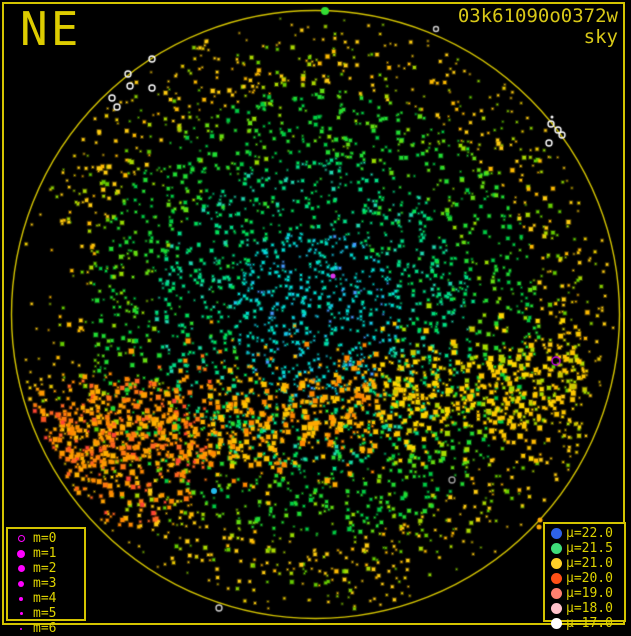 This screenshot has height=636, width=631. Describe the element at coordinates (51, 29) in the screenshot. I see `orientation-label: NE` at that location.